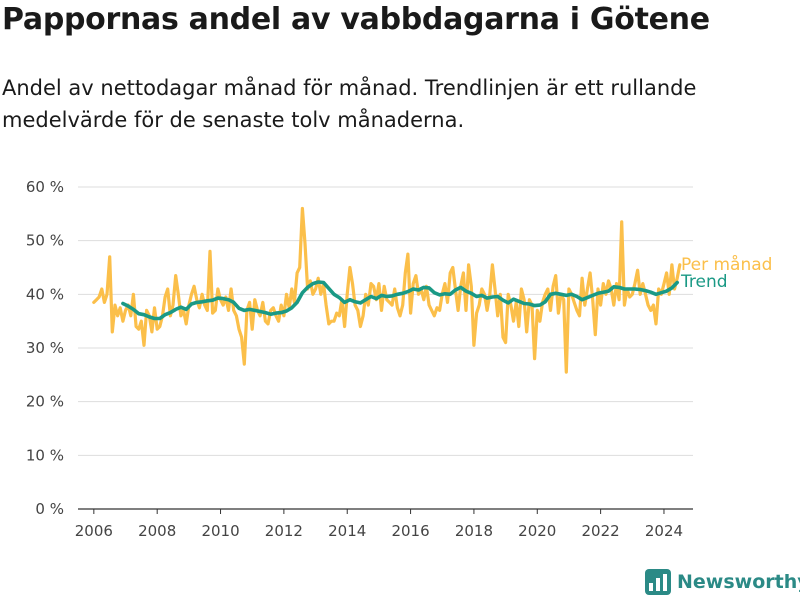 The image size is (800, 600). What do you see at coordinates (356, 19) in the screenshot?
I see `chart-title: Pappornas andel av vabbdagarna i Götene` at bounding box center [356, 19].